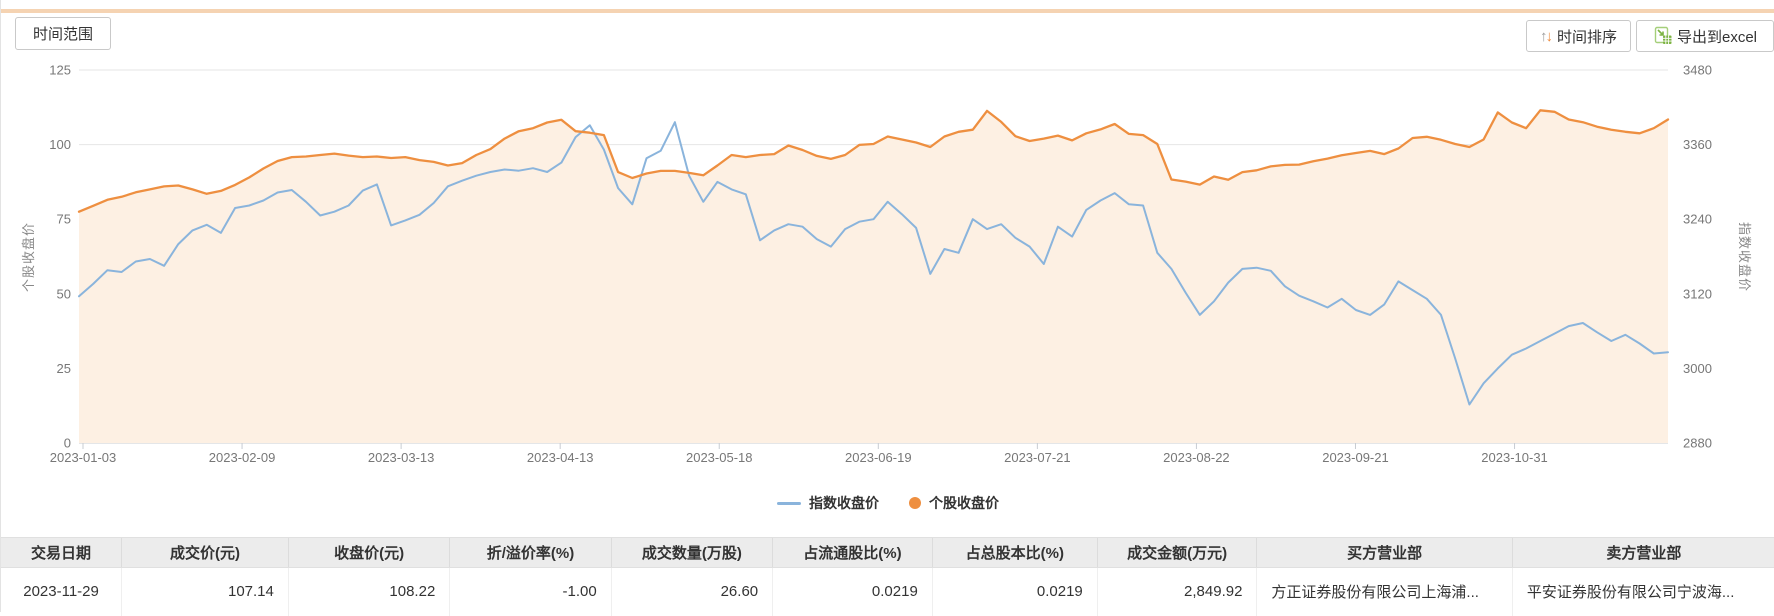 The width and height of the screenshot is (1774, 616). Describe the element at coordinates (964, 503) in the screenshot. I see `legend-label-stock: 个股收盘价` at that location.